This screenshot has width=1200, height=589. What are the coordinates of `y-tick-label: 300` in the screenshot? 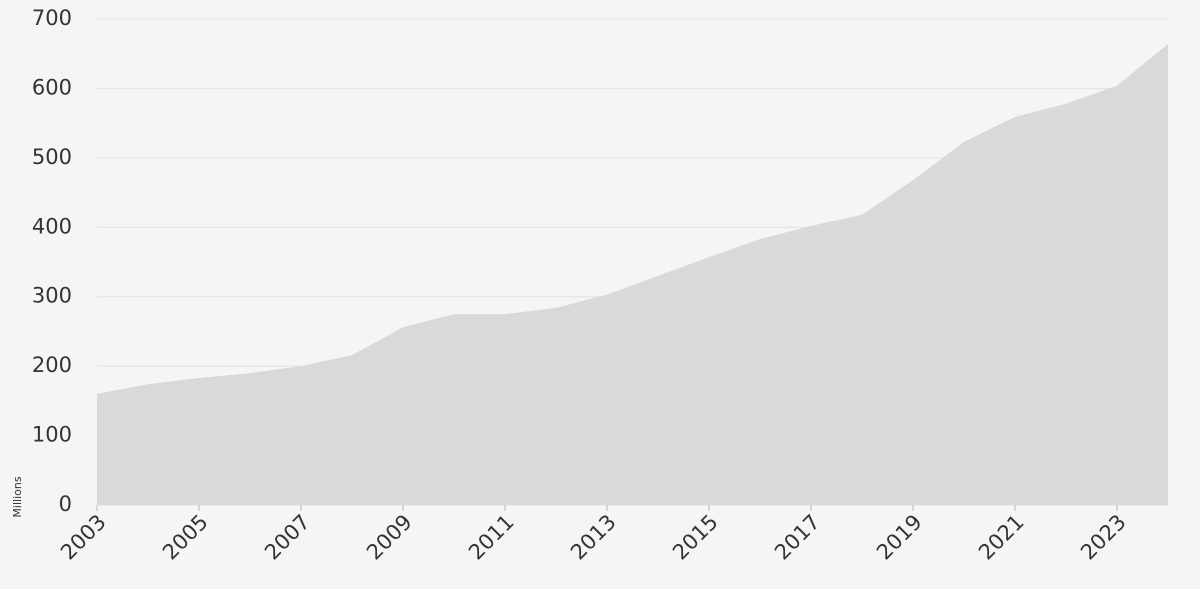 It's located at (52, 296).